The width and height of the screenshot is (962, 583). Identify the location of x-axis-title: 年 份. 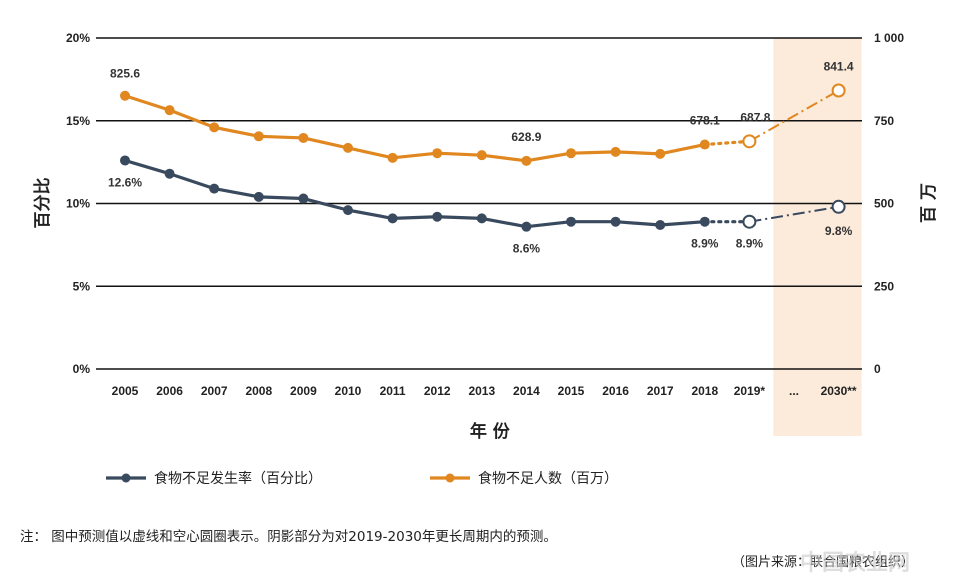
(490, 431).